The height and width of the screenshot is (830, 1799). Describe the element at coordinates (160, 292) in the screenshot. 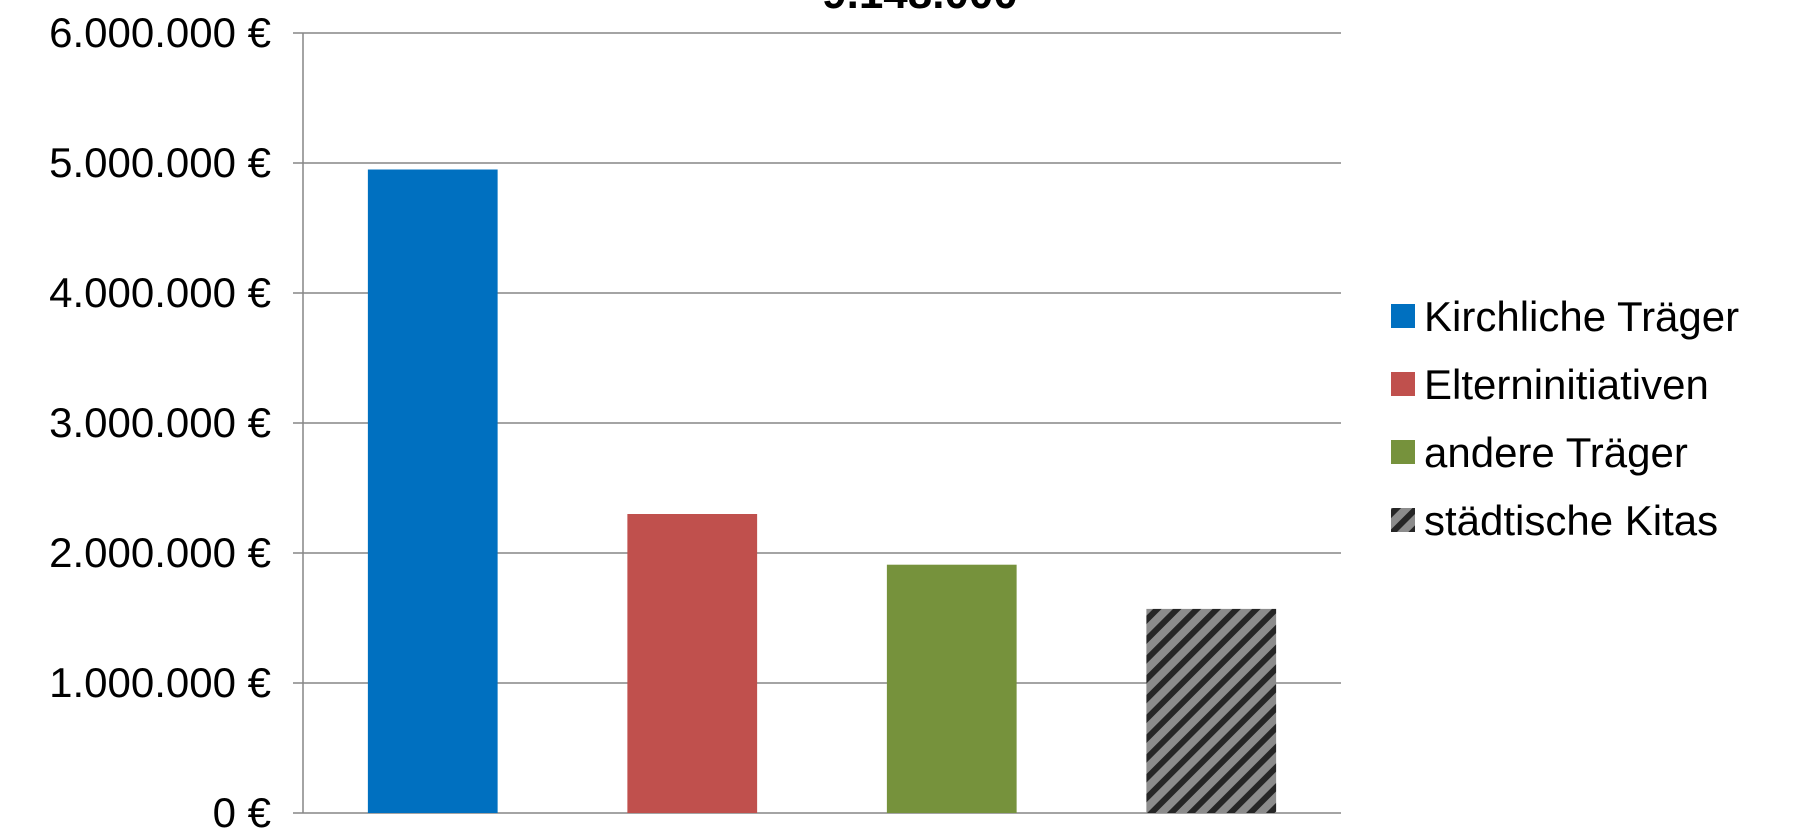

I see `y-tick-label: 4.000.000 €` at that location.